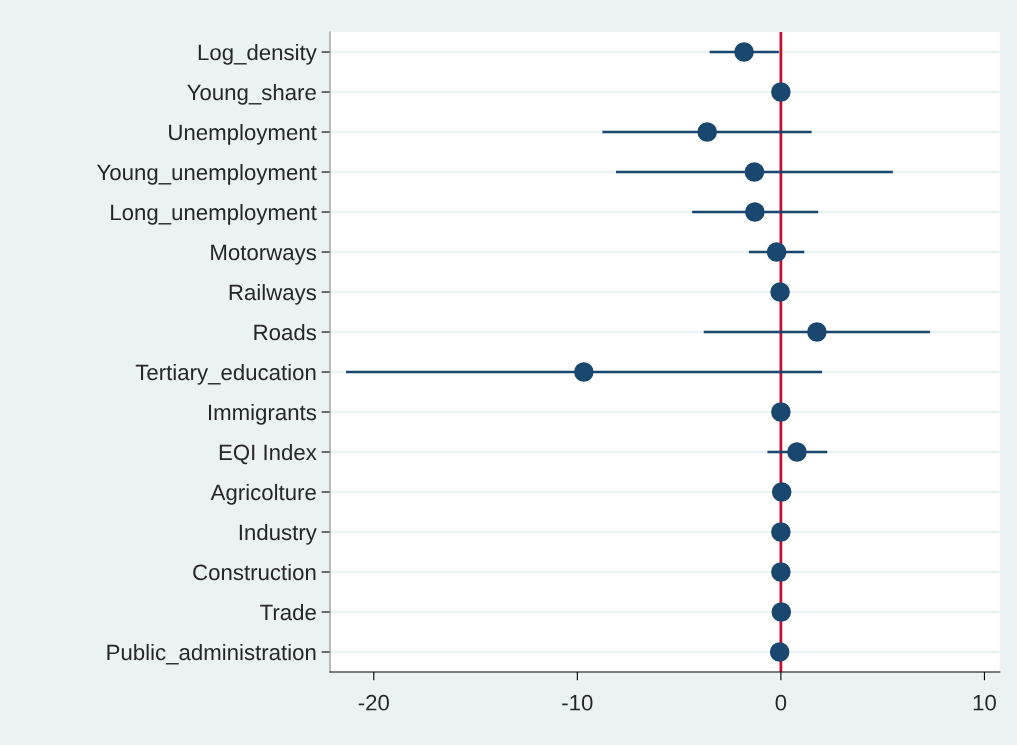 This screenshot has height=745, width=1017. I want to click on y-tick-label: EQI Index, so click(268, 454).